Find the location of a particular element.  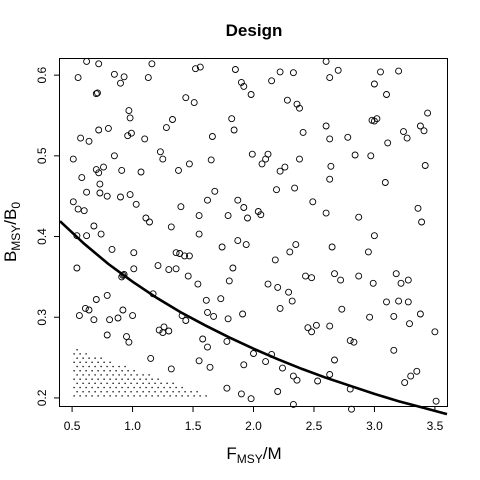

y-tick-label: 0.4 is located at coordinates (42, 236).